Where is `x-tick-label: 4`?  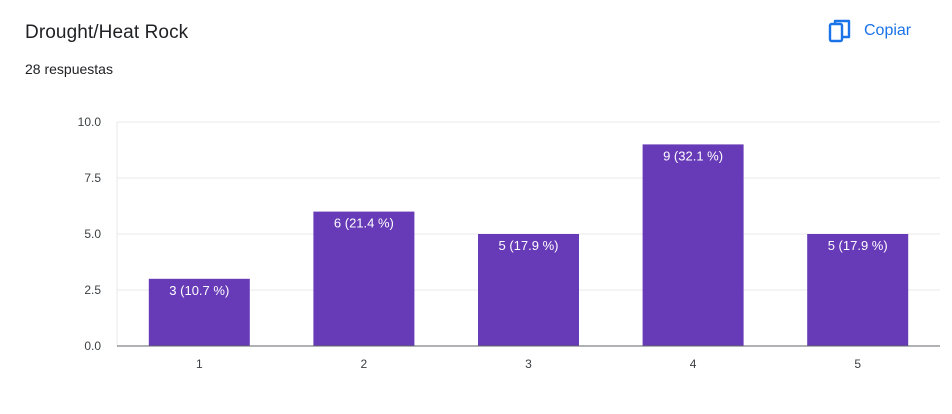
x-tick-label: 4 is located at coordinates (693, 364).